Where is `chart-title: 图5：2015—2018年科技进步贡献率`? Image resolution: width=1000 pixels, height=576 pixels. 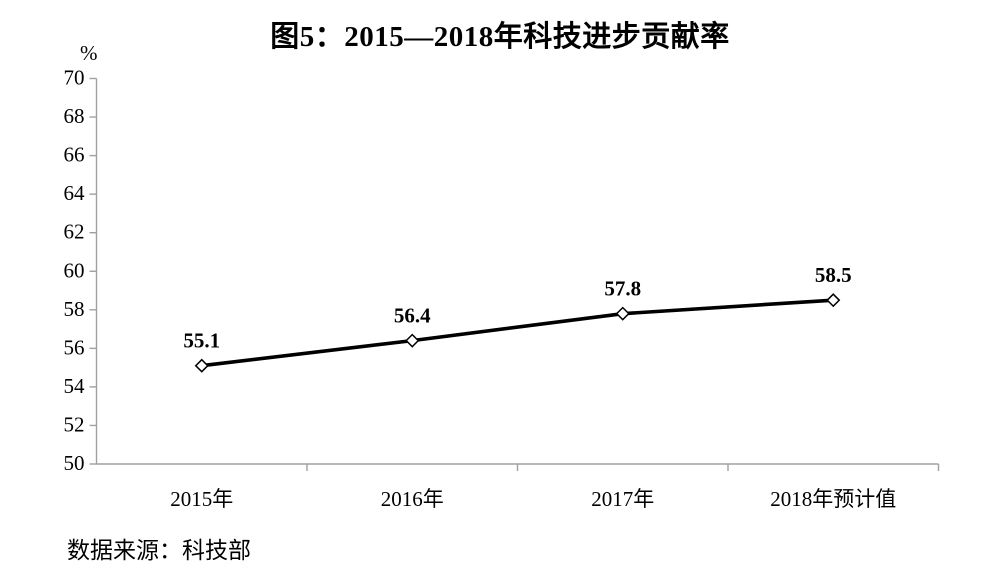 chart-title: 图5：2015—2018年科技进步贡献率 is located at coordinates (500, 37).